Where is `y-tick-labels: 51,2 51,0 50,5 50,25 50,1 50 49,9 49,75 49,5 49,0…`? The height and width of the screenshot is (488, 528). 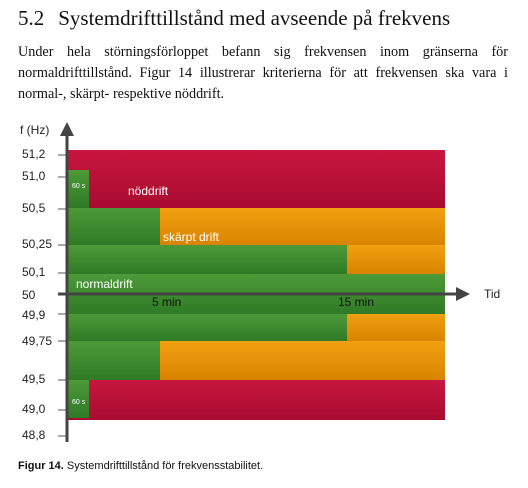 y-tick-labels: 51,2 51,0 50,5 50,25 50,1 50 49,9 49,75 49,5 49,0… is located at coordinates (37, 294).